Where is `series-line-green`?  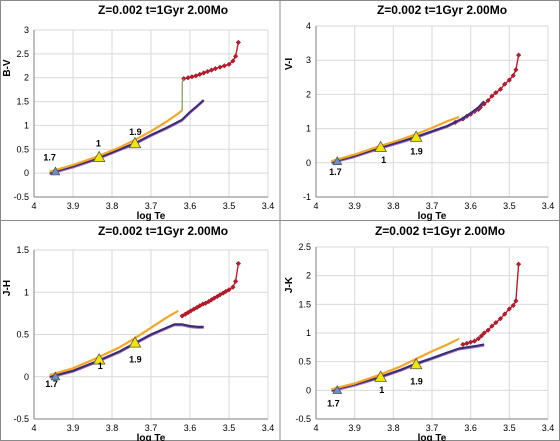
series-line-green is located at coordinates (183, 94).